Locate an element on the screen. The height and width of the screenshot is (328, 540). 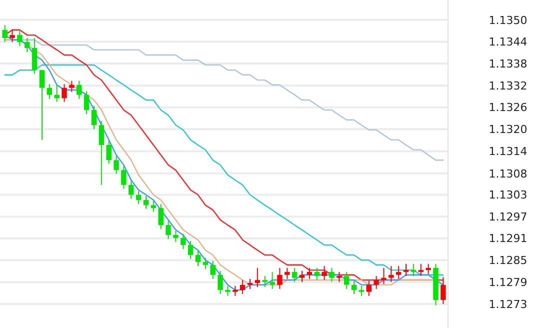
y-tick-label: 1.1297 is located at coordinates (508, 217).